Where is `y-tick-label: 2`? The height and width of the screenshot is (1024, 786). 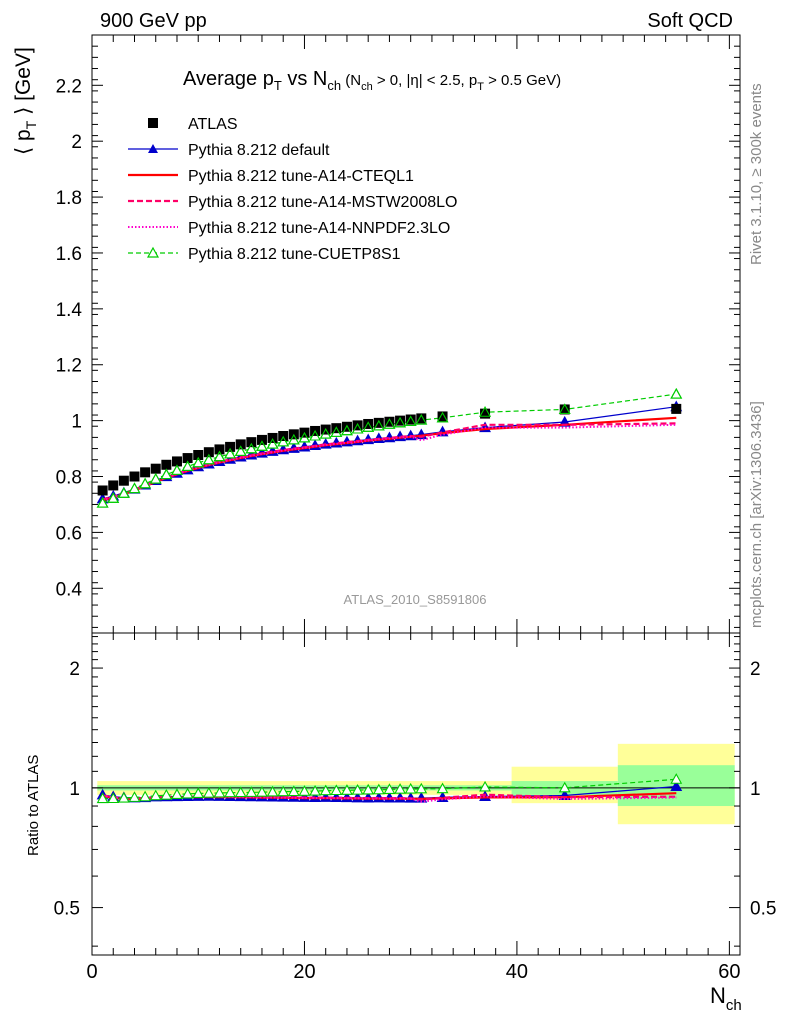
y-tick-label: 2 is located at coordinates (76, 142).